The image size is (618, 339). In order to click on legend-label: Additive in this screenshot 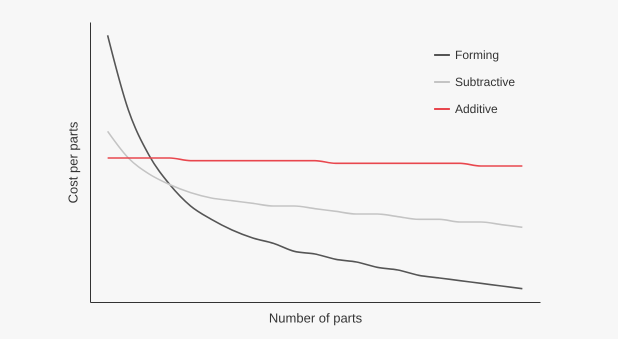, I will do `click(476, 109)`.